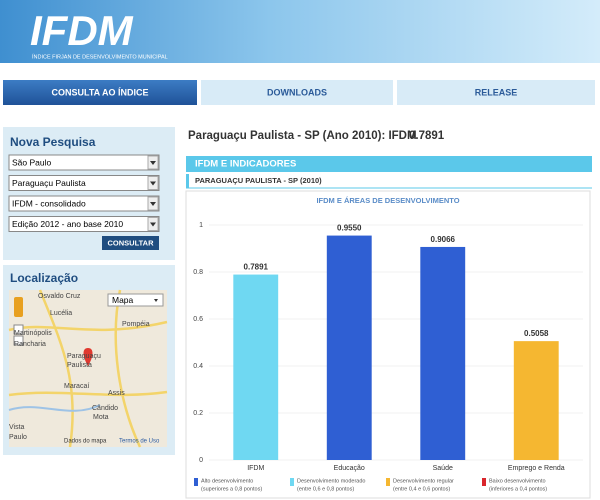 This screenshot has width=600, height=500. What do you see at coordinates (18, 437) in the screenshot?
I see `map-place: Paulo` at bounding box center [18, 437].